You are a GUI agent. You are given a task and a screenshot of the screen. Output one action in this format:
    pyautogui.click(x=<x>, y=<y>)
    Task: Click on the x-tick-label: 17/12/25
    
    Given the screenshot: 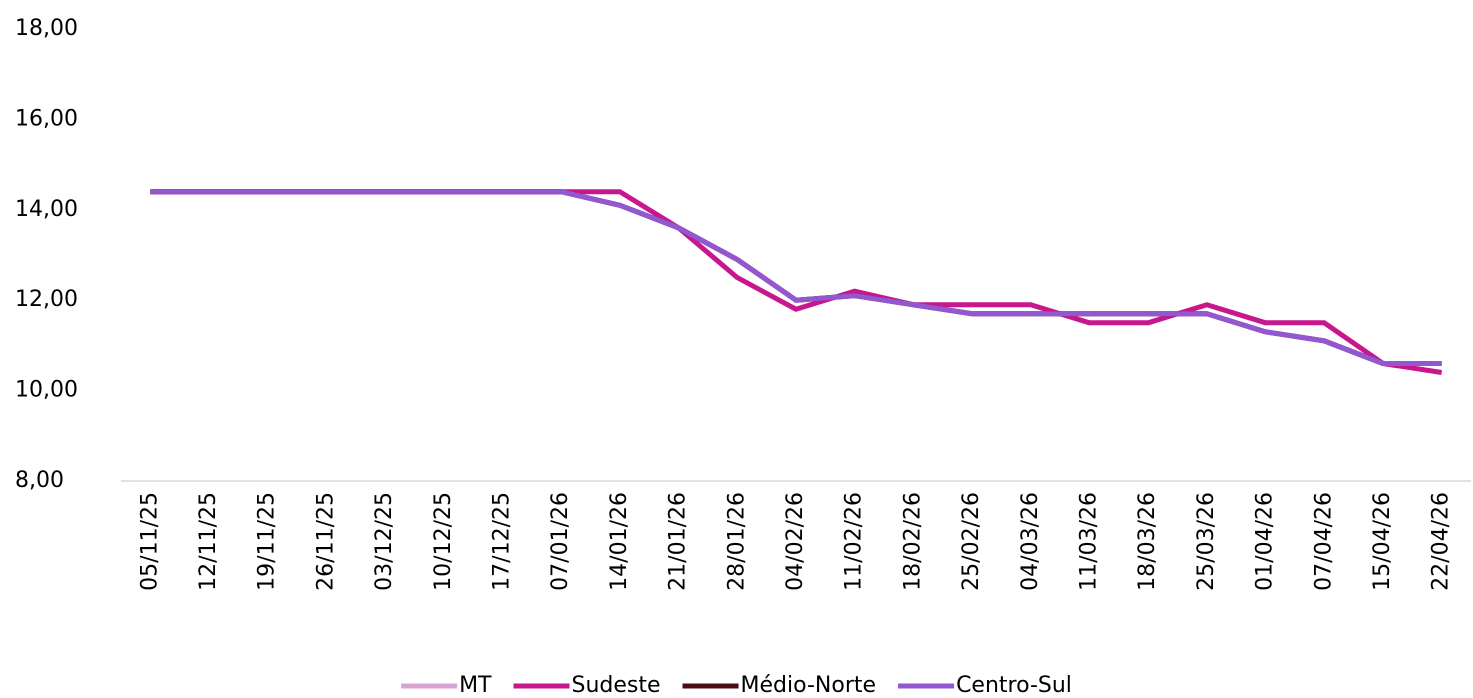 What is the action you would take?
    pyautogui.click(x=502, y=541)
    